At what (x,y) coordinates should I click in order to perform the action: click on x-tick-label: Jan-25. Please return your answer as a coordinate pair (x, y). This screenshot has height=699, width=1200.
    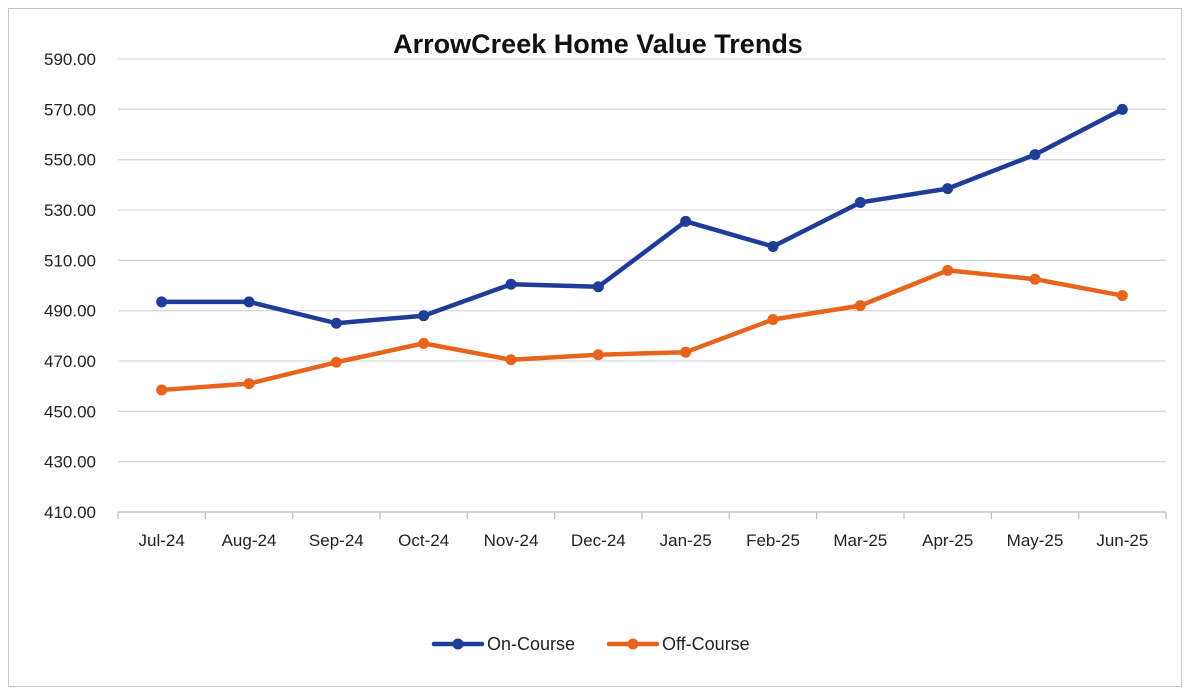
    Looking at the image, I should click on (686, 540).